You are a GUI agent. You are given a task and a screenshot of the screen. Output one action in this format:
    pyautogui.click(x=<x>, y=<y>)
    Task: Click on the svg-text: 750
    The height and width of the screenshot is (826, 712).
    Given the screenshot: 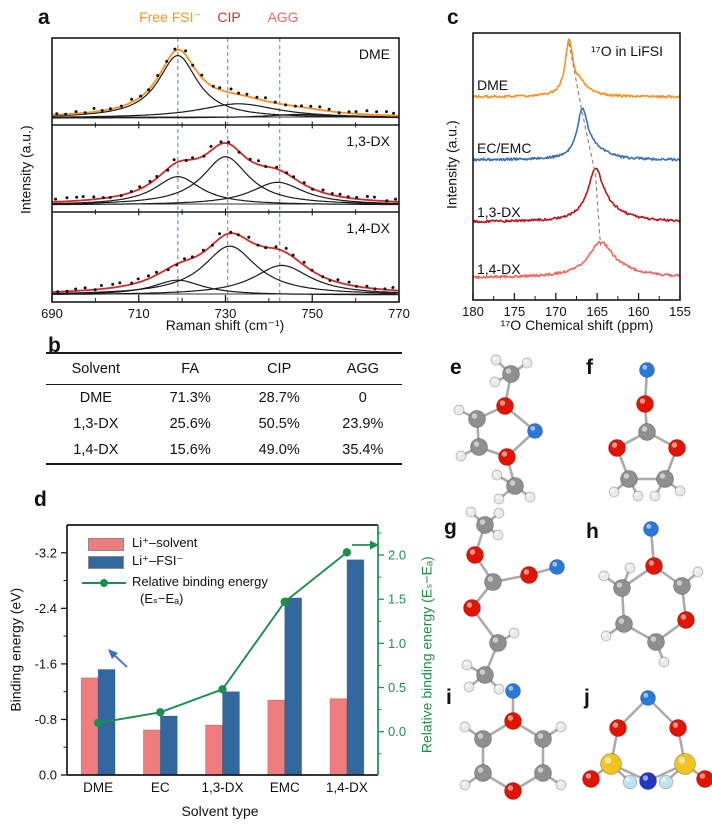 What is the action you would take?
    pyautogui.click(x=312, y=313)
    